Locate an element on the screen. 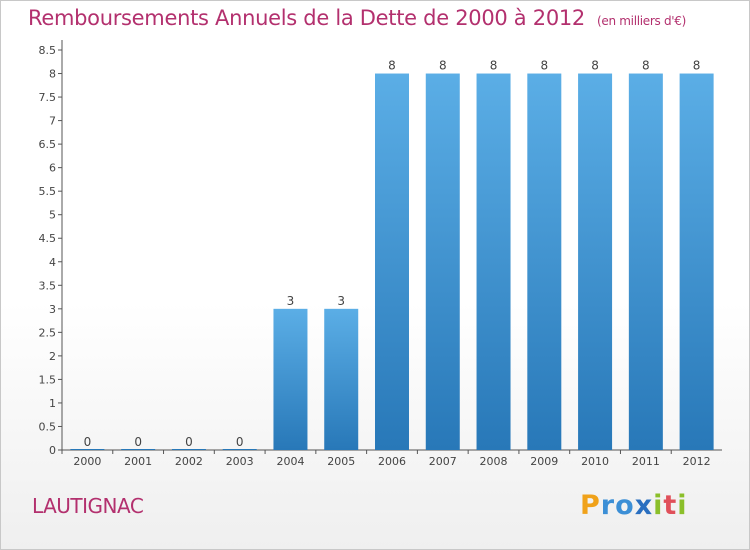 The image size is (750, 550). chart-subtitle: (en milliers d'€) is located at coordinates (642, 21).